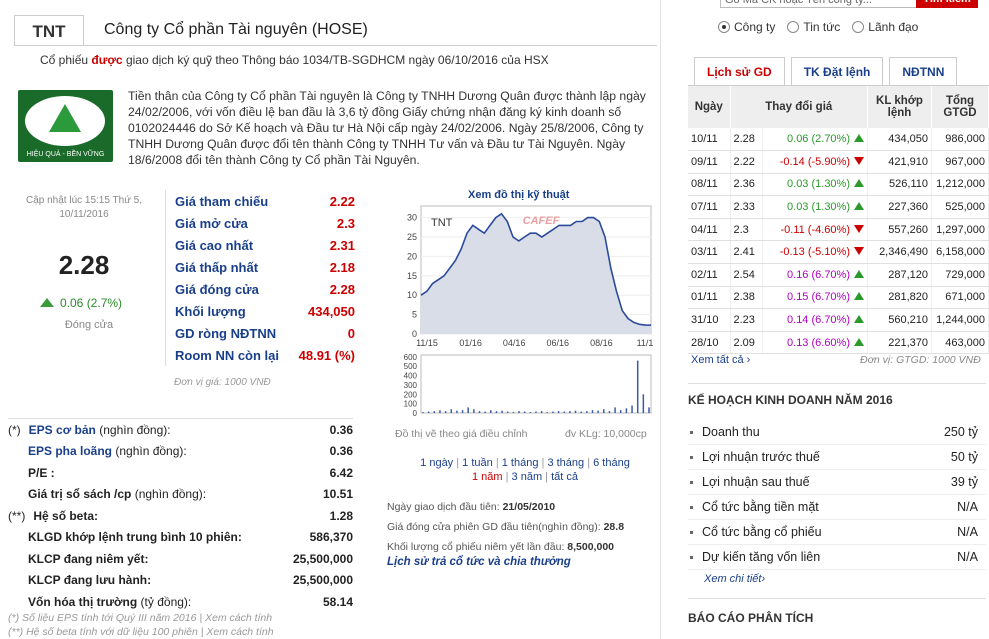  I want to click on y-tick-label: 0, so click(414, 334).